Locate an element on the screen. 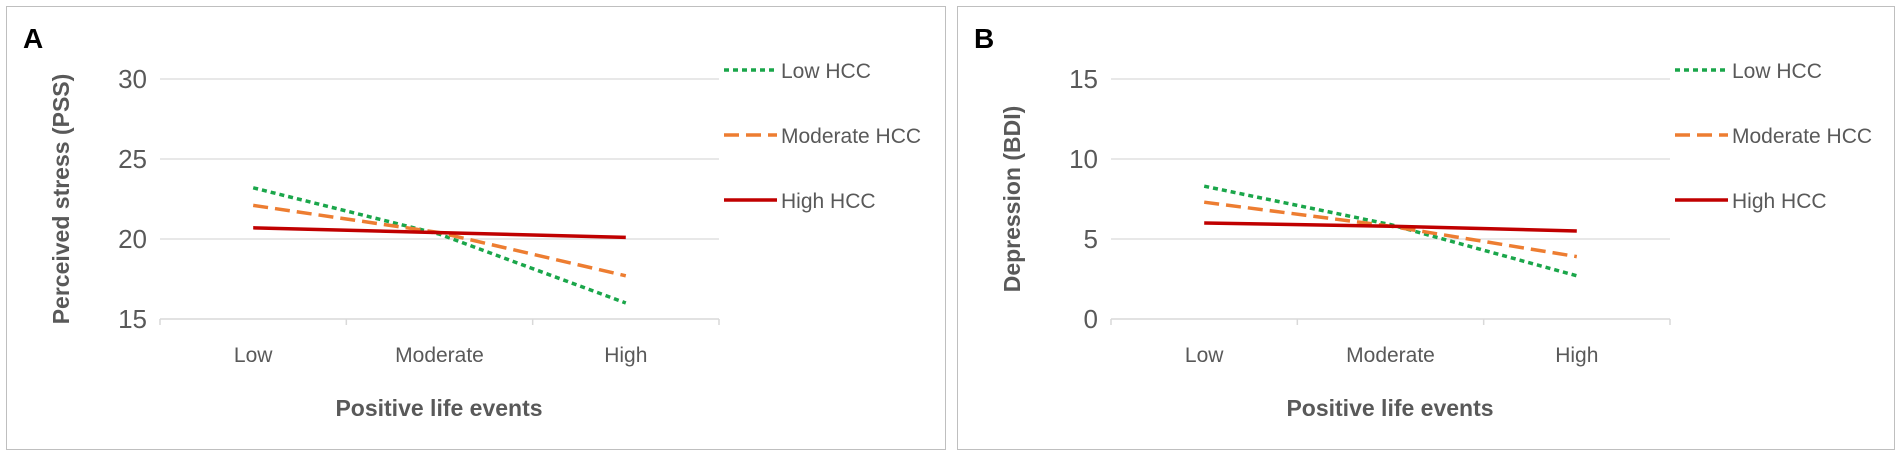  chart-a-legend-label: Low HCC is located at coordinates (826, 71).